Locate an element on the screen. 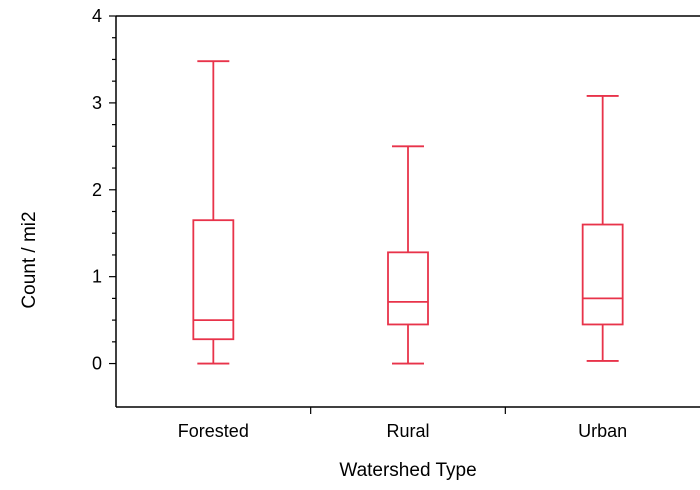 Image resolution: width=700 pixels, height=490 pixels. y-tick-label: 3 is located at coordinates (97, 103).